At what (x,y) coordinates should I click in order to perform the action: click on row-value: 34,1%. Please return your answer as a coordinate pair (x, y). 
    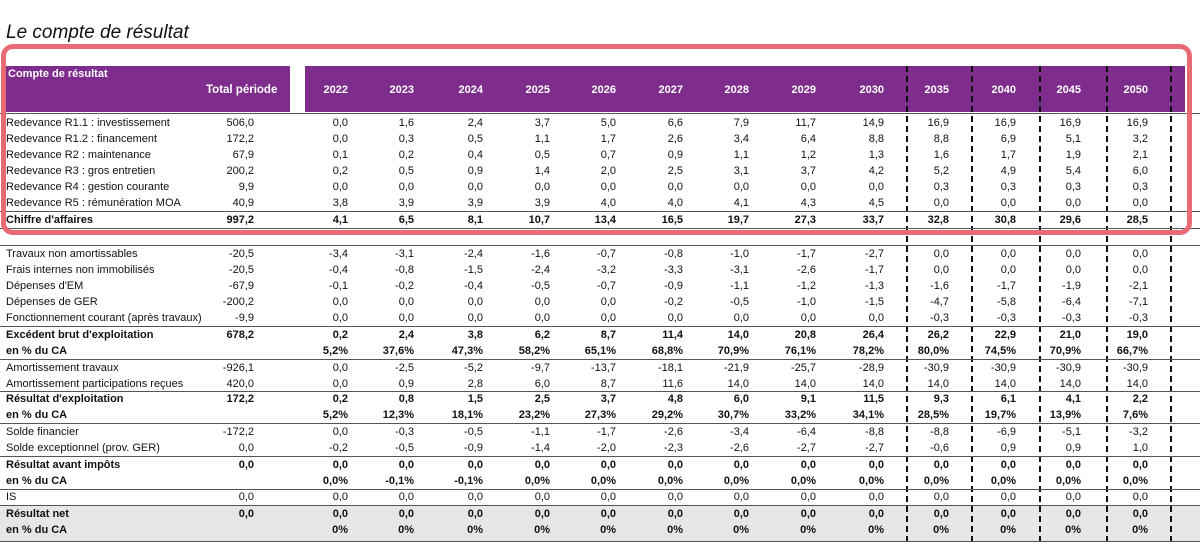
    Looking at the image, I should click on (868, 415).